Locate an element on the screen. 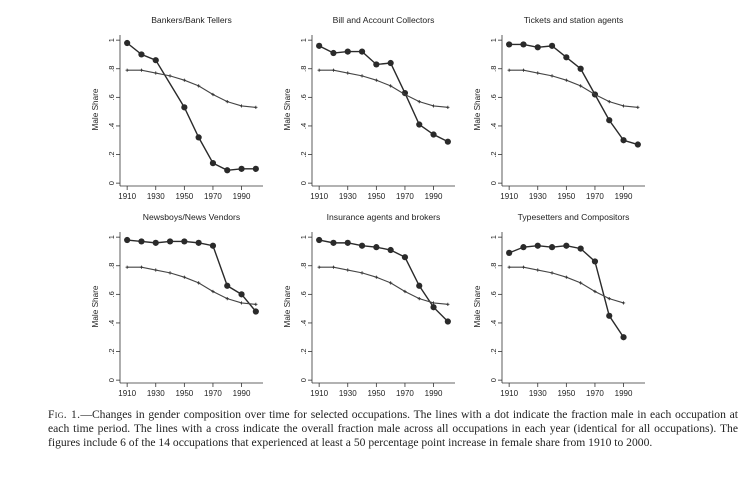 The height and width of the screenshot is (477, 745). y-axis-label: Male Share is located at coordinates (477, 306).